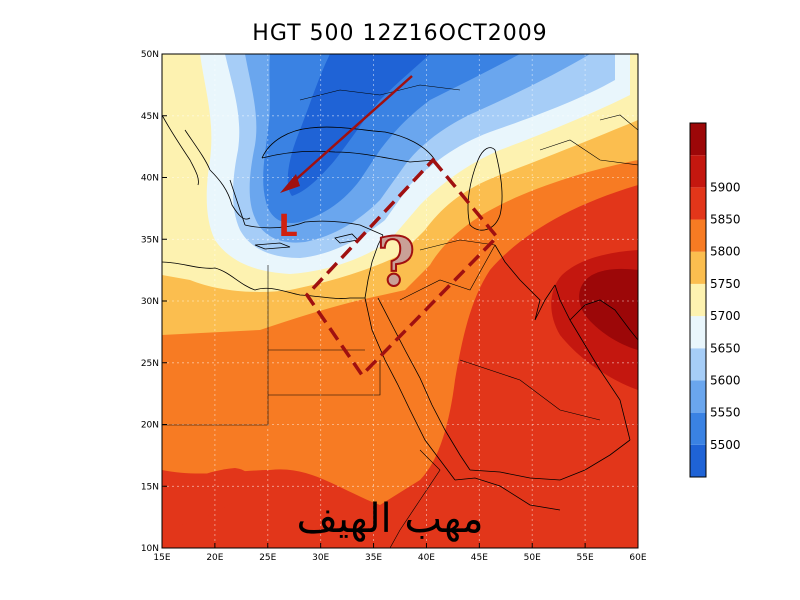  I want to click on lon-axis: 15E 20E 25E 30E 35E 40E 45E 50E 55E 60E, so click(400, 553).